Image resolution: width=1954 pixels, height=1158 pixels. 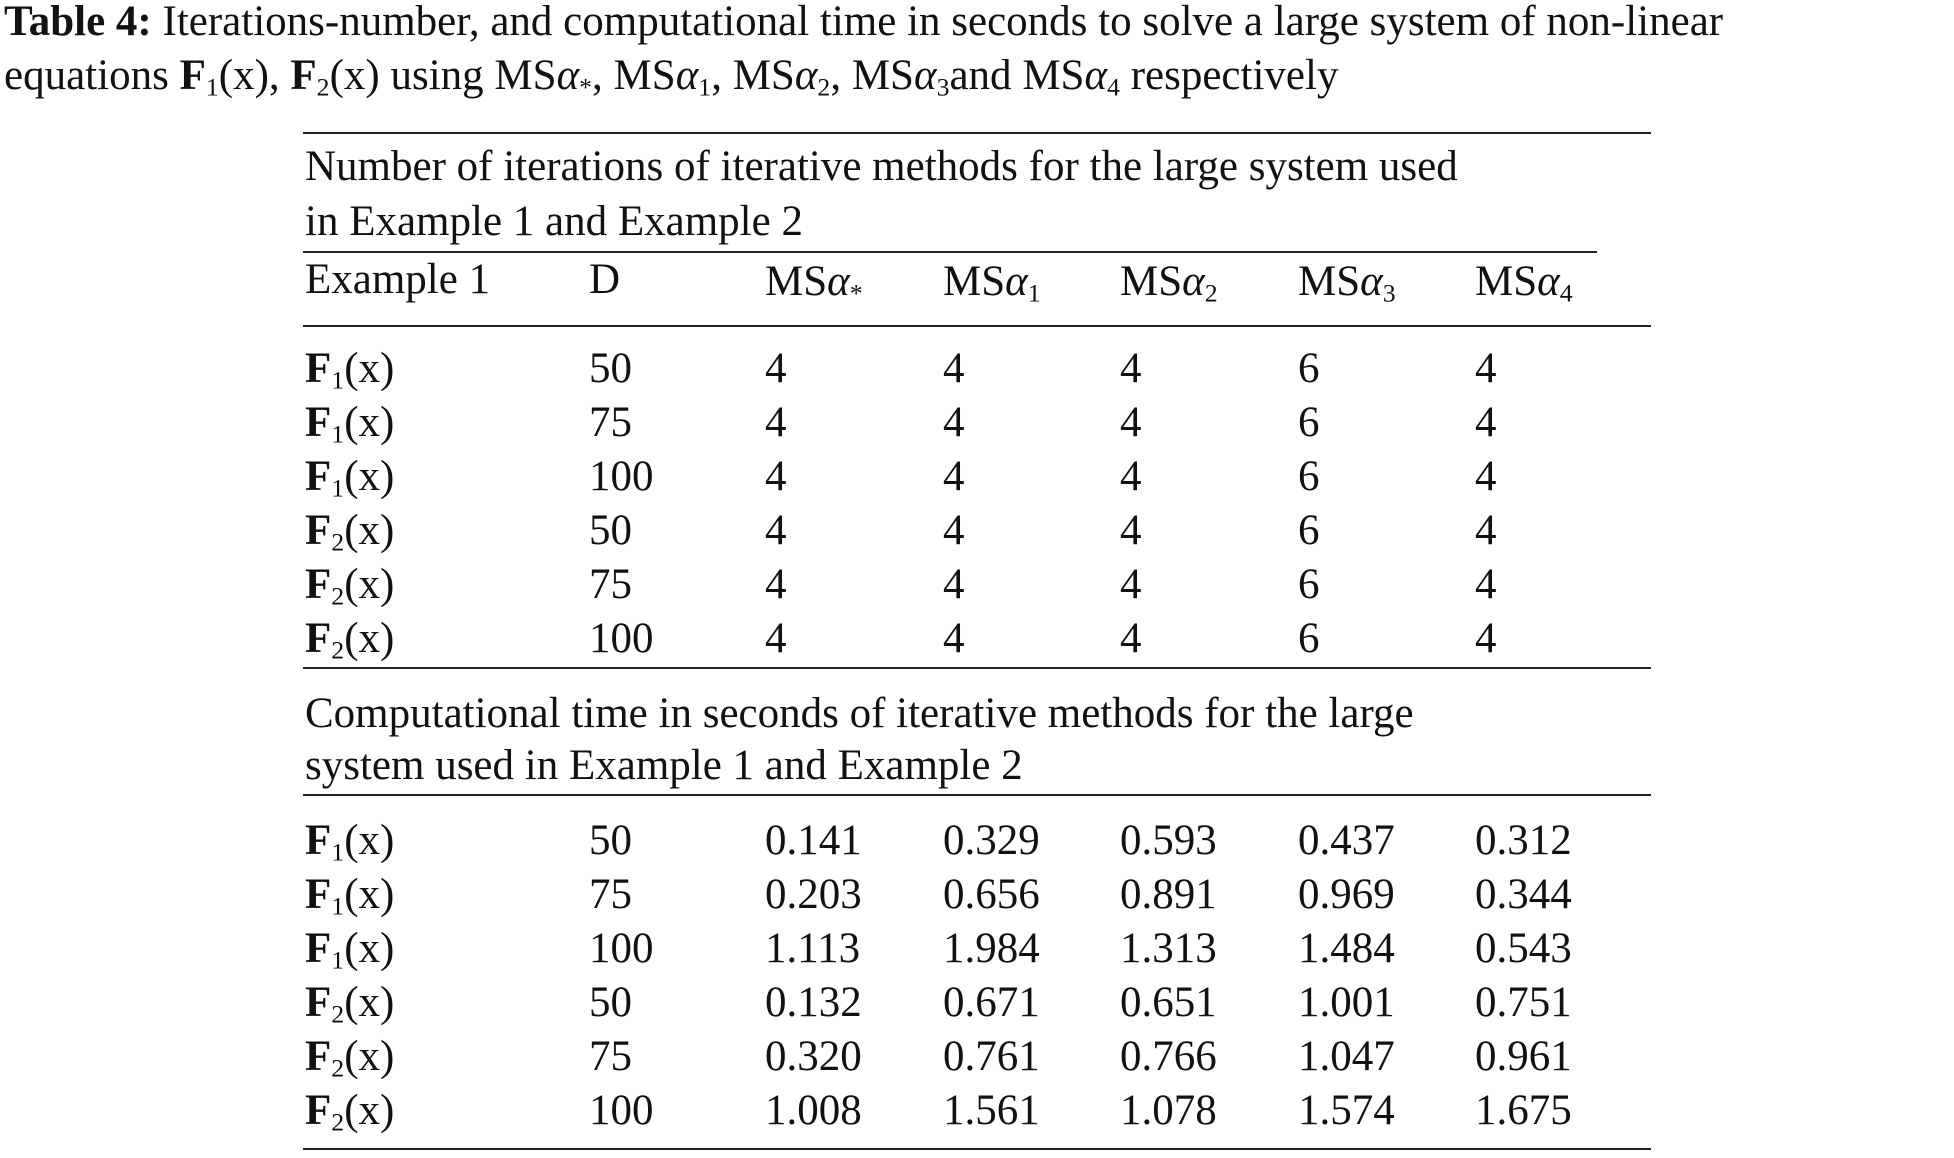 What do you see at coordinates (943, 87) in the screenshot?
I see `subscript: 3` at bounding box center [943, 87].